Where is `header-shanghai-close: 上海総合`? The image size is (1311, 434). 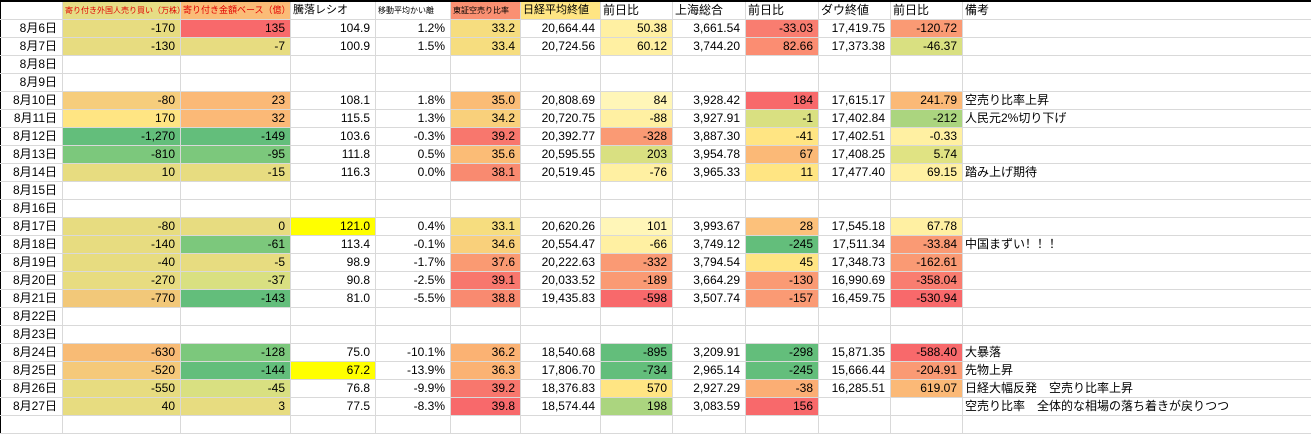 header-shanghai-close: 上海総合 is located at coordinates (709, 10).